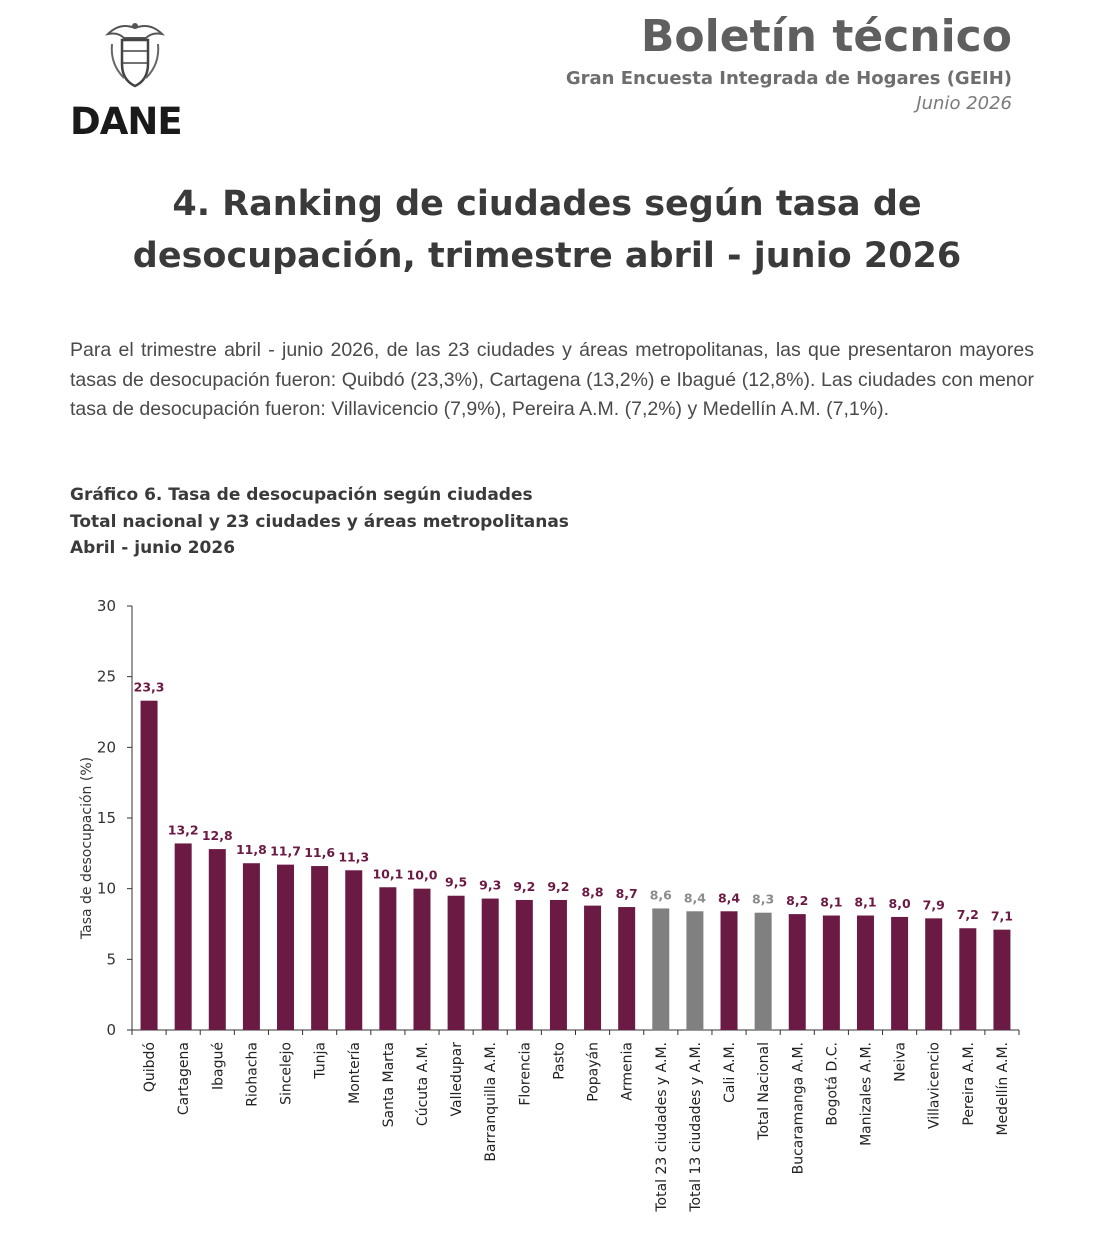 The width and height of the screenshot is (1094, 1237). Describe the element at coordinates (491, 1102) in the screenshot. I see `x-category-label: Barranquilla A.M.` at that location.